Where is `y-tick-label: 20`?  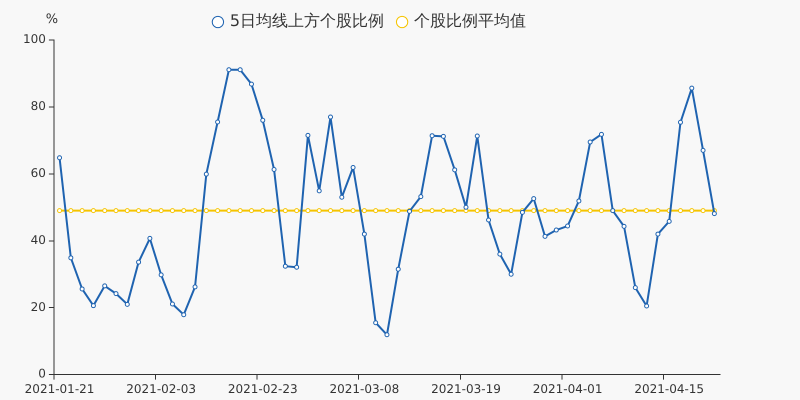 y-tick-label: 20 is located at coordinates (38, 307).